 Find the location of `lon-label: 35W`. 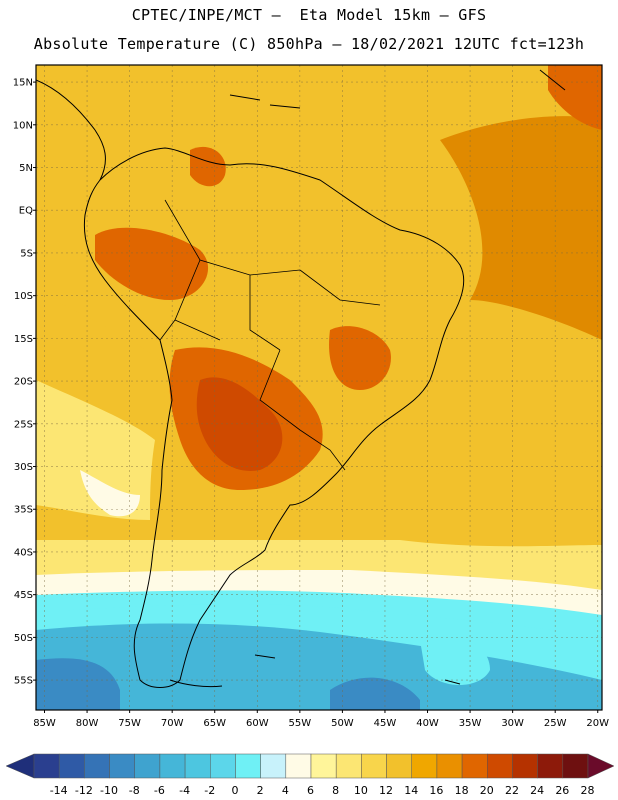

lon-label: 35W is located at coordinates (470, 723).